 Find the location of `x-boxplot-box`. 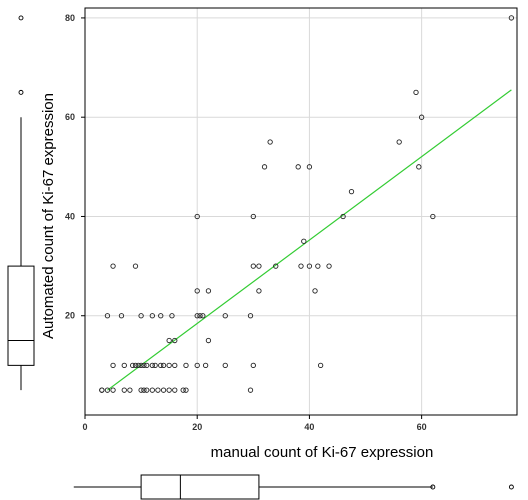

x-boxplot-box is located at coordinates (200, 487).